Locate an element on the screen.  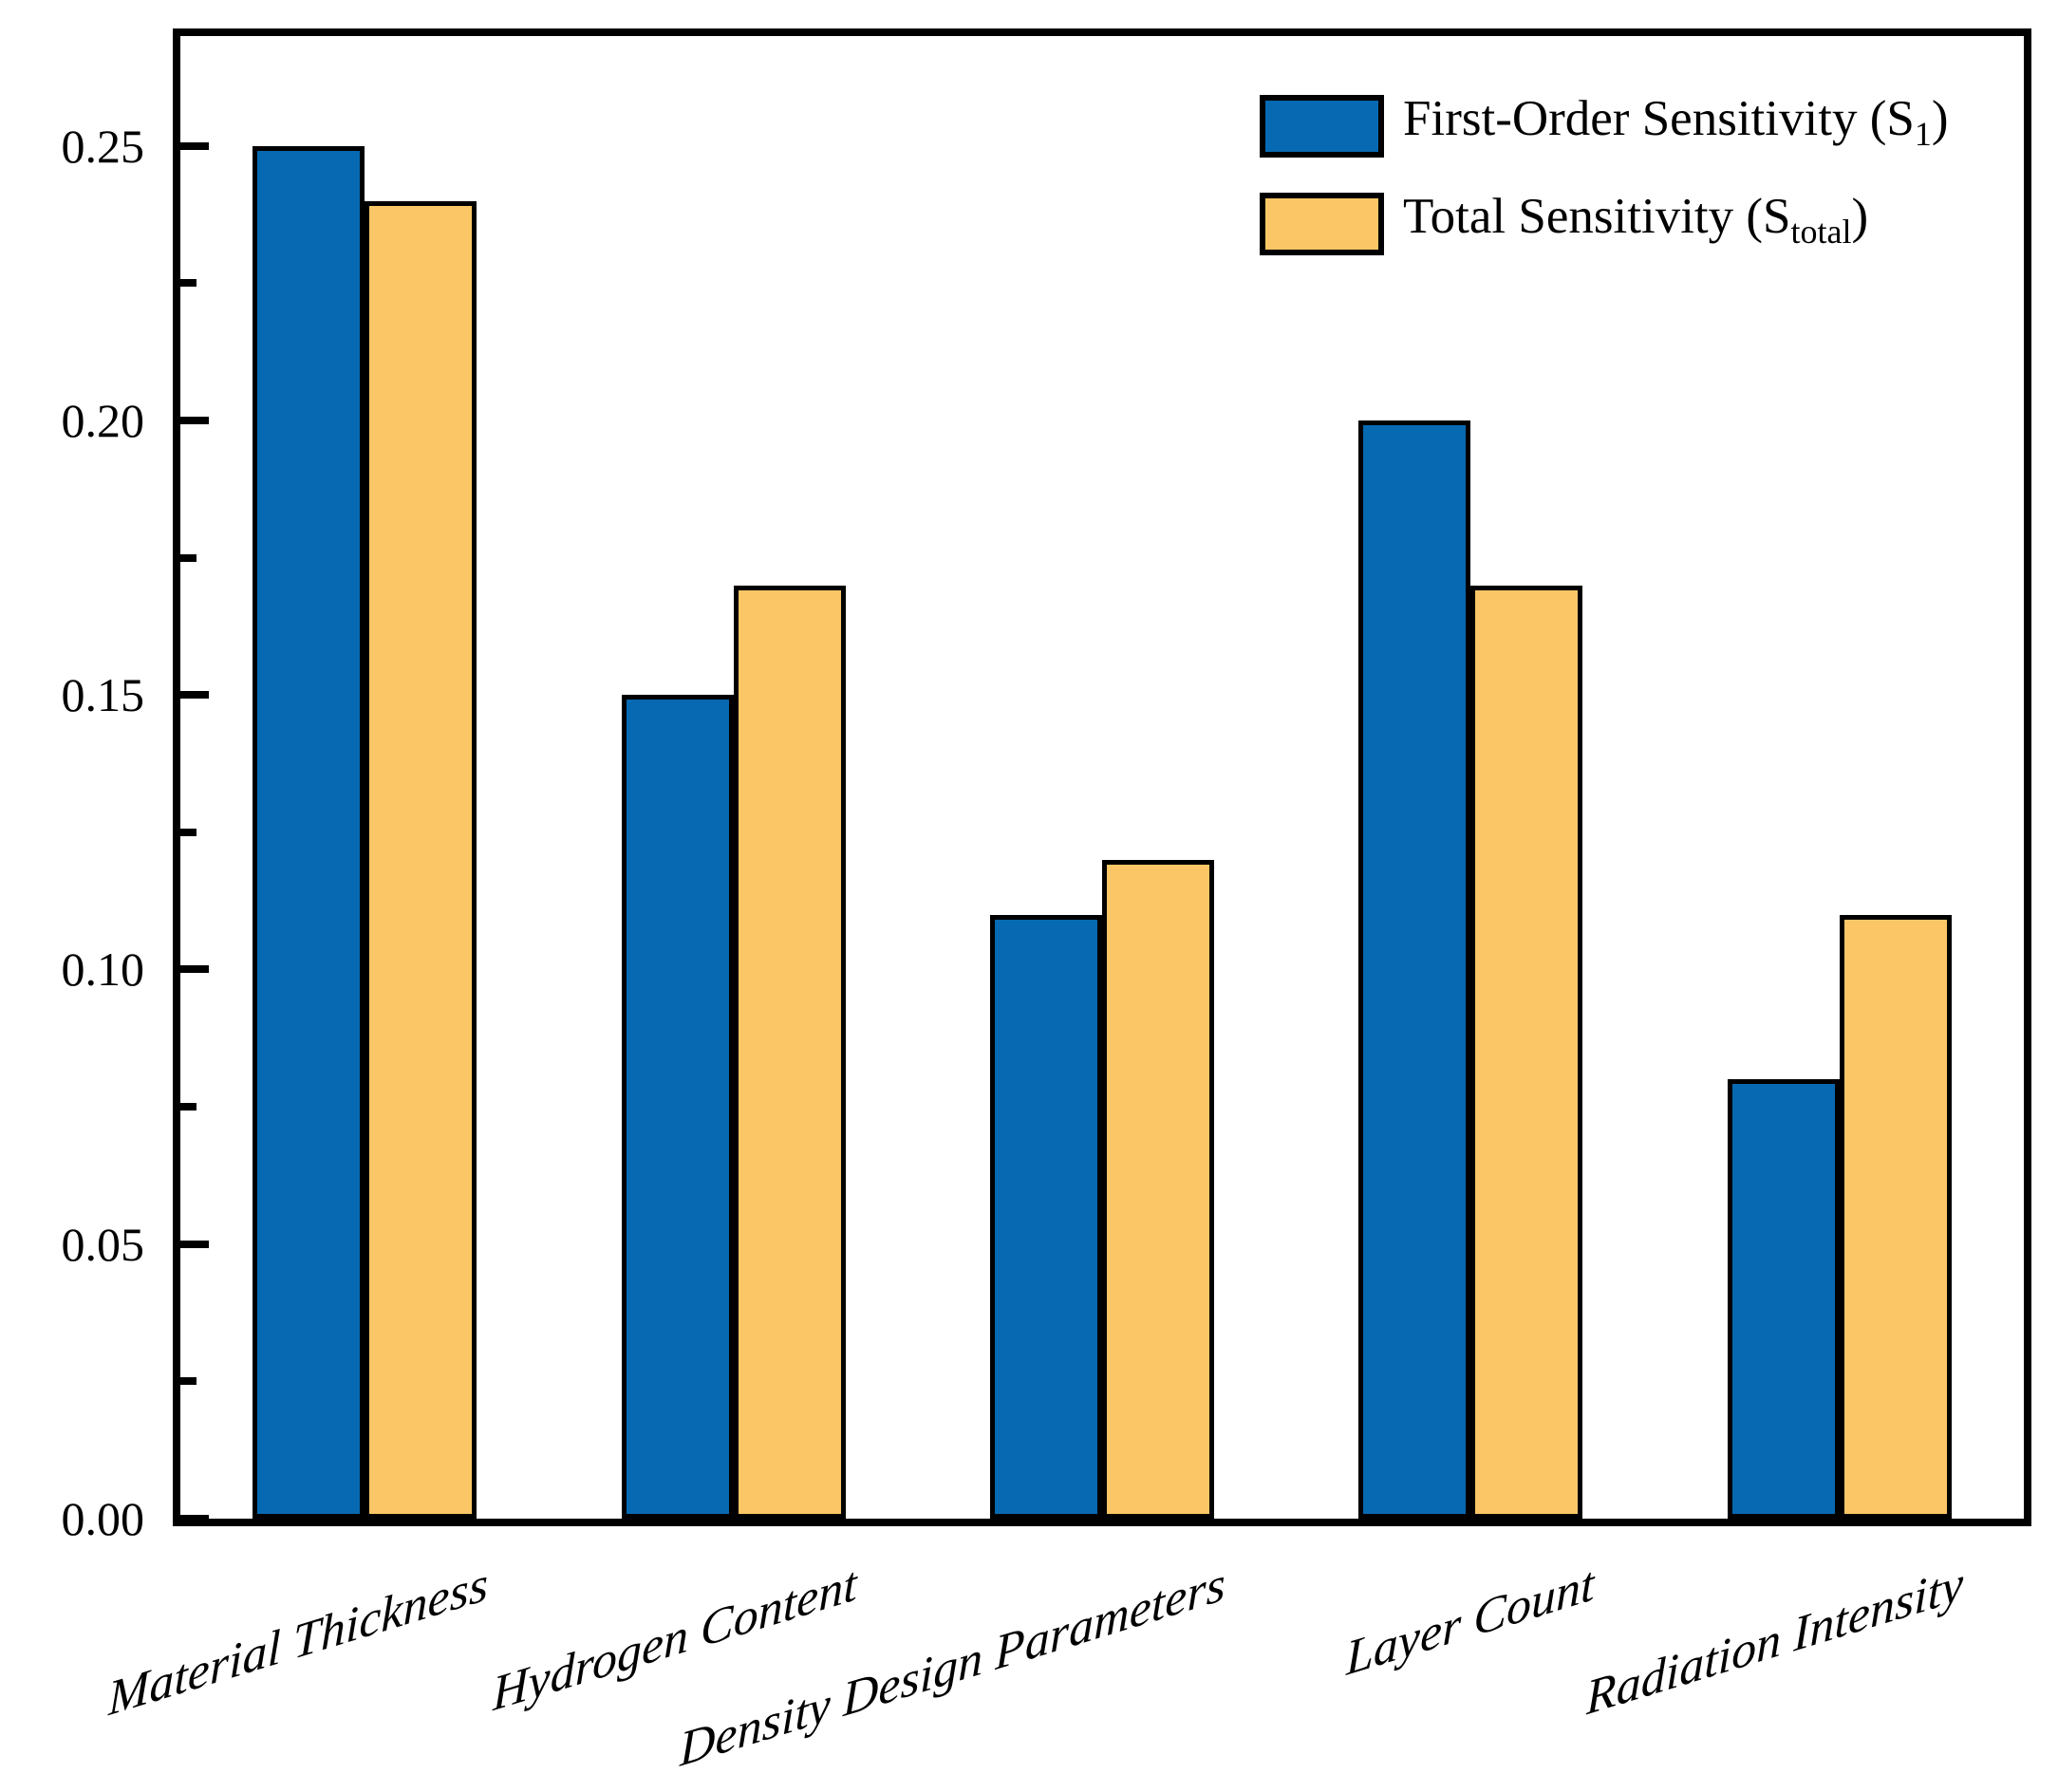
legend-row-total: Total Sensitivity (Stotal) is located at coordinates (1604, 222).